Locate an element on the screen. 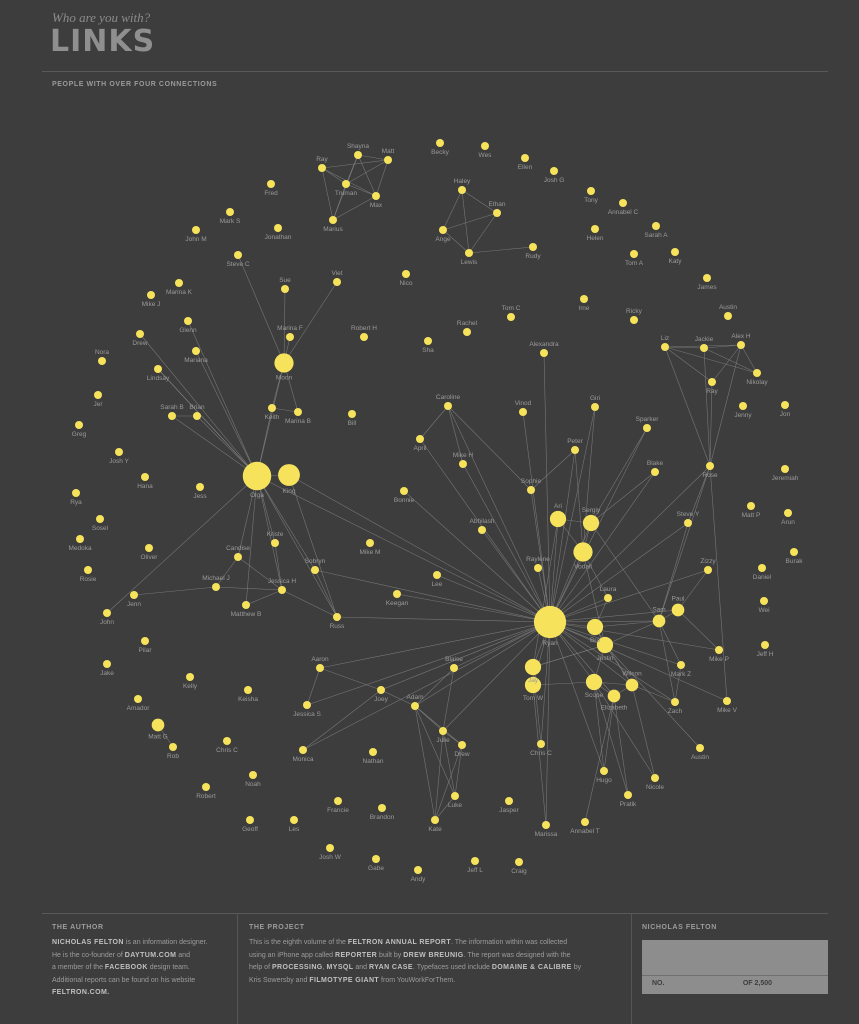 This screenshot has height=1024, width=859. label-josh-g: Josh G is located at coordinates (554, 180).